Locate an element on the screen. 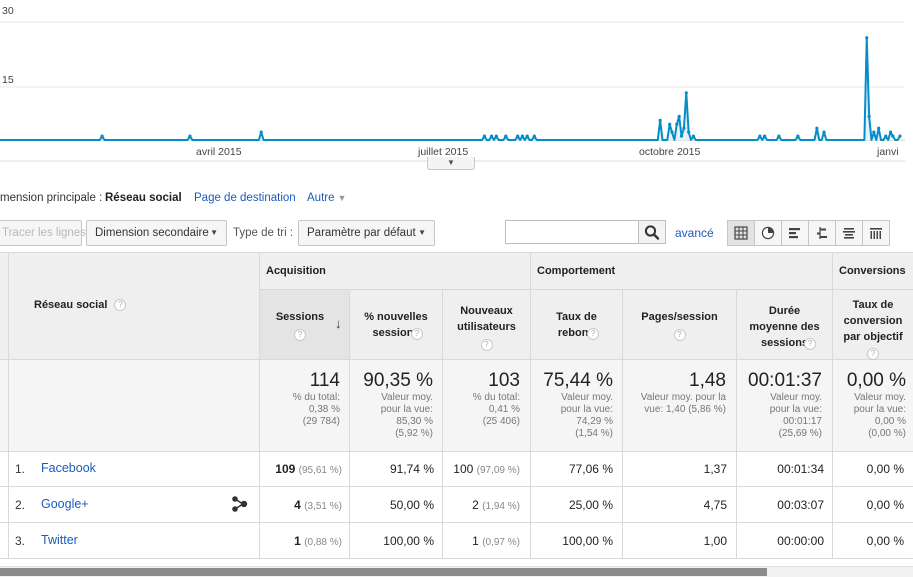 This screenshot has width=913, height=577. search-icon is located at coordinates (652, 232).